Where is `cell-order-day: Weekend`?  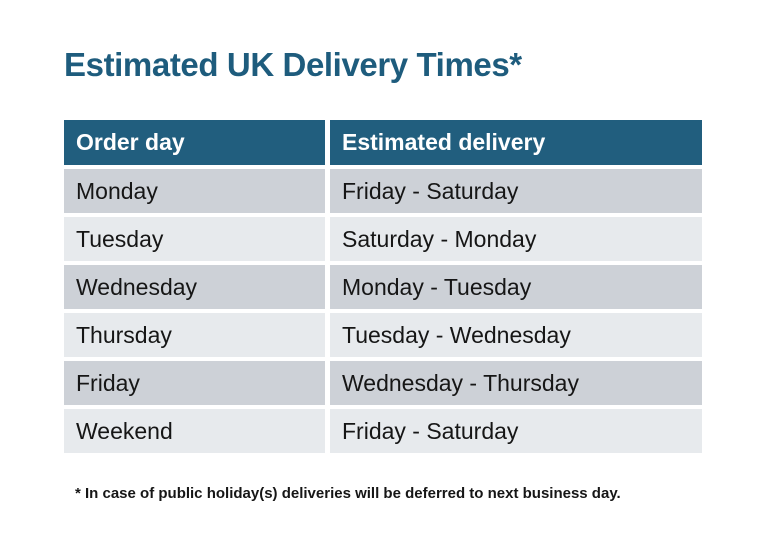 cell-order-day: Weekend is located at coordinates (194, 431).